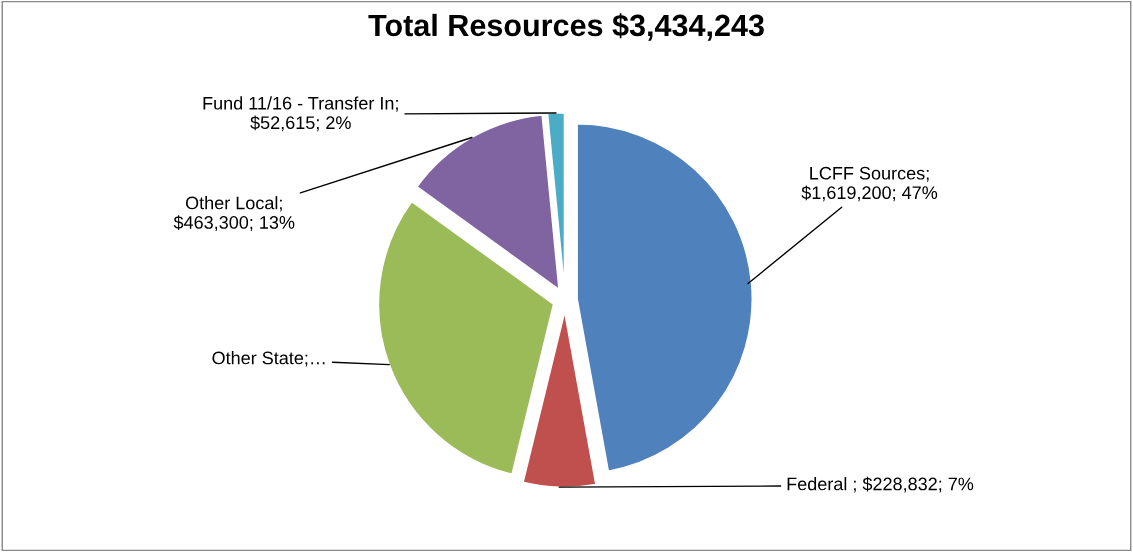  Describe the element at coordinates (566, 27) in the screenshot. I see `chart-title: Total Resources $3,434,243` at that location.